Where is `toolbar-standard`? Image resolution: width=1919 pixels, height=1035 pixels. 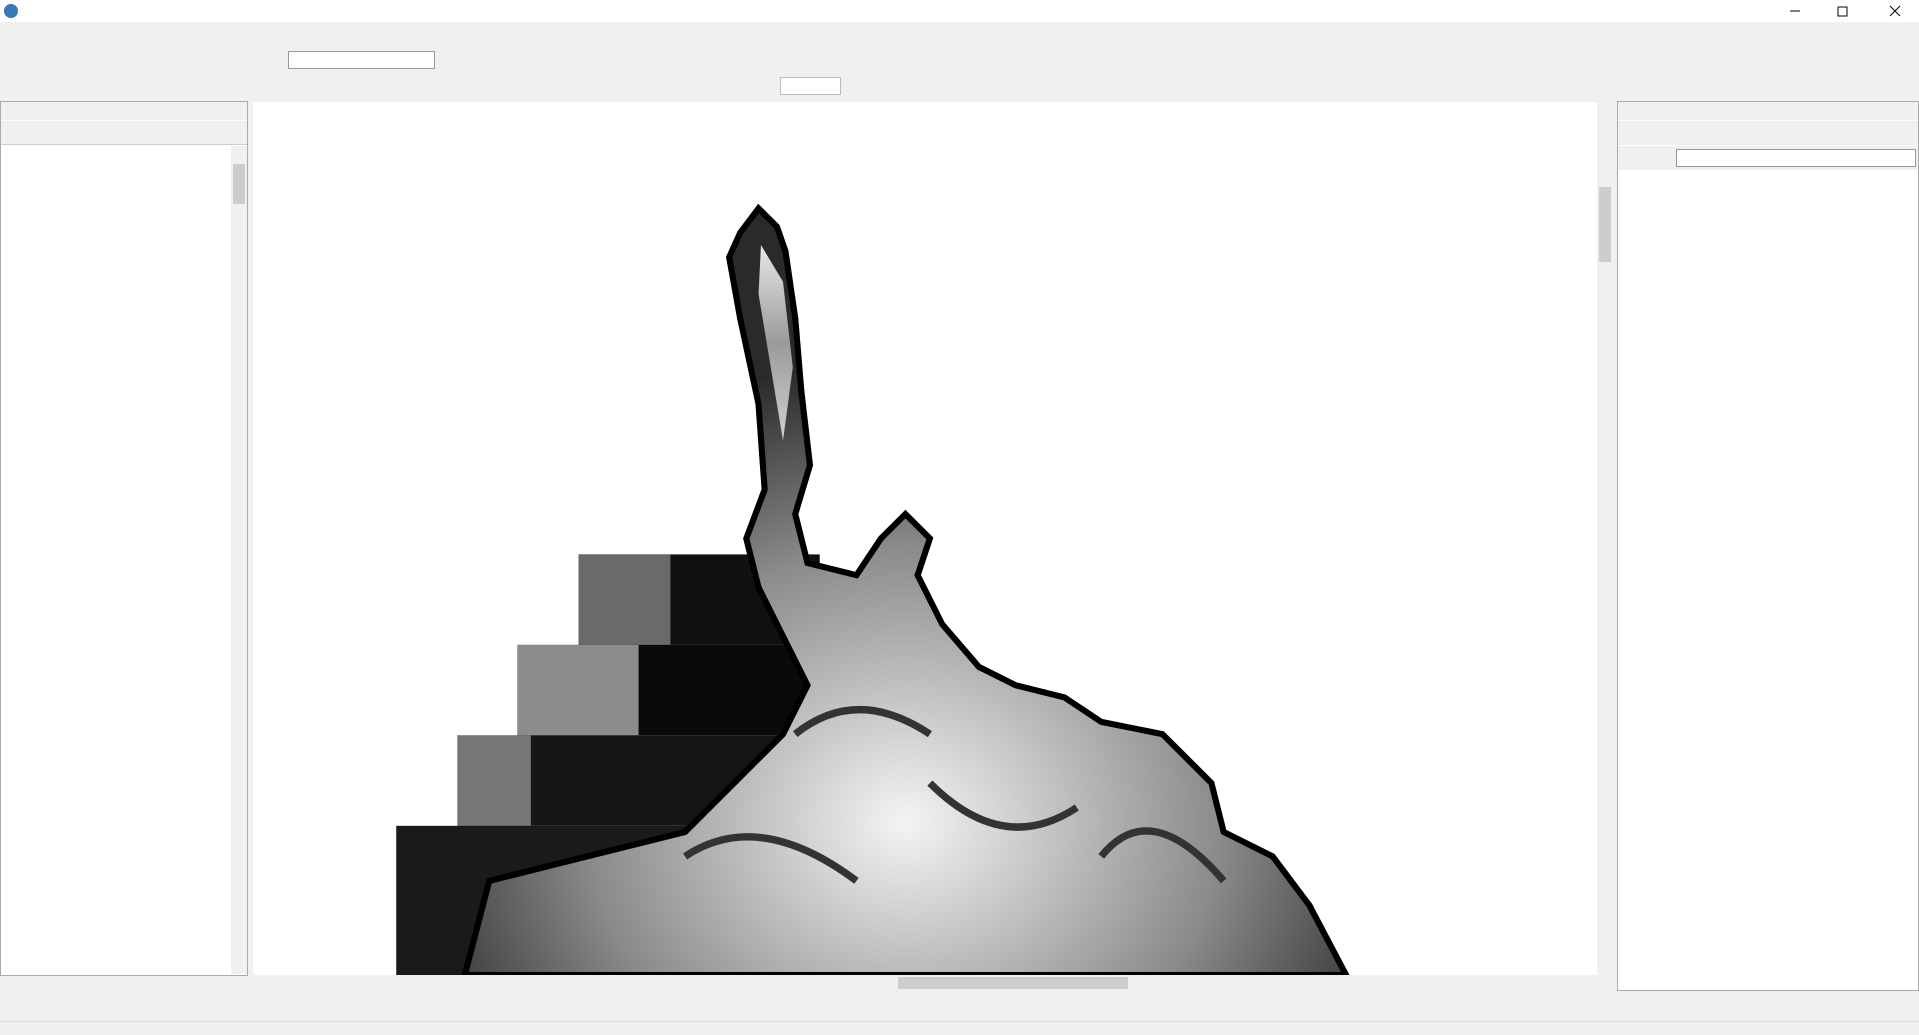
toolbar-standard is located at coordinates (959, 60).